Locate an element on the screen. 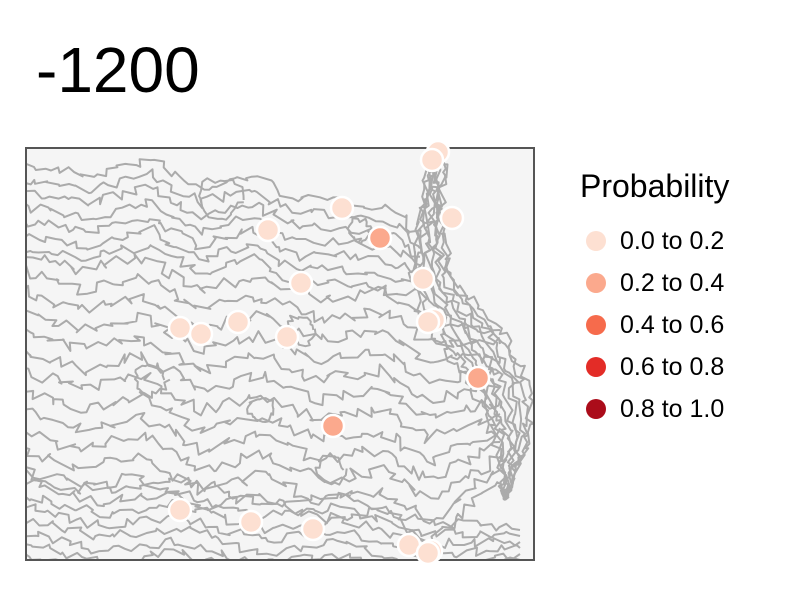  legend-item: 0.2 to 0.4 is located at coordinates (654, 283).